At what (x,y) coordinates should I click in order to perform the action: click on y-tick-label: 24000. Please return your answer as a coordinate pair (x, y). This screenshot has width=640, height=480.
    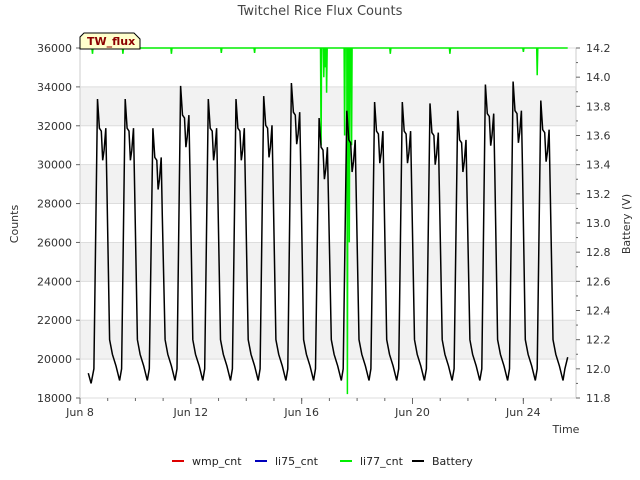
    Looking at the image, I should click on (54, 281).